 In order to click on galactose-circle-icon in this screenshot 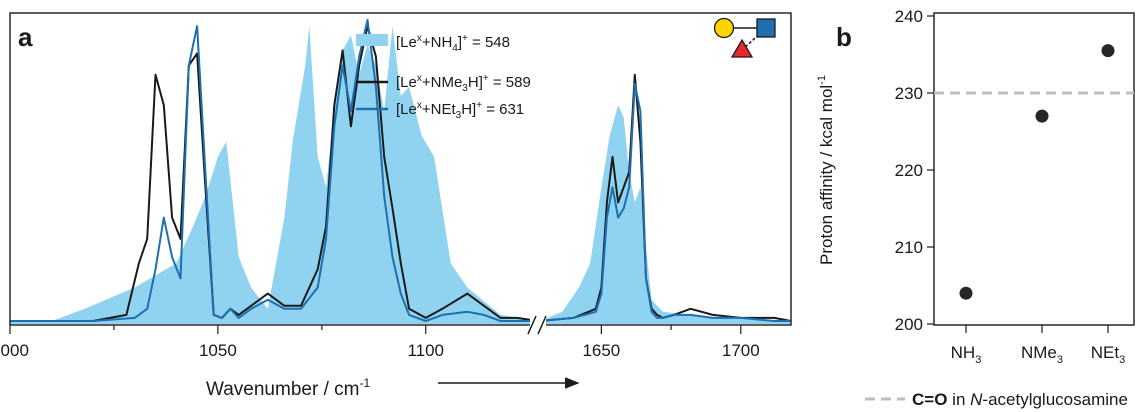, I will do `click(724, 28)`.